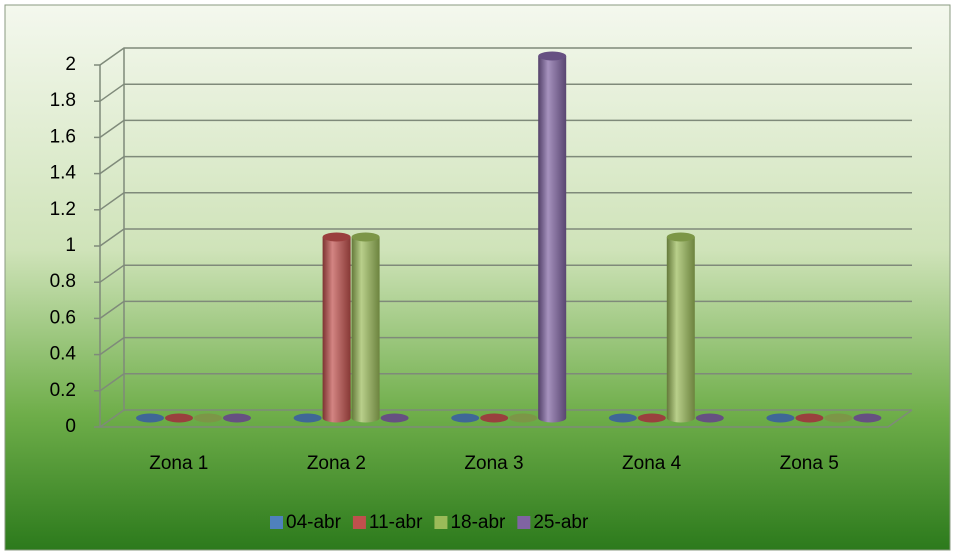  Describe the element at coordinates (63, 173) in the screenshot. I see `y-tick-label: 1.4` at that location.